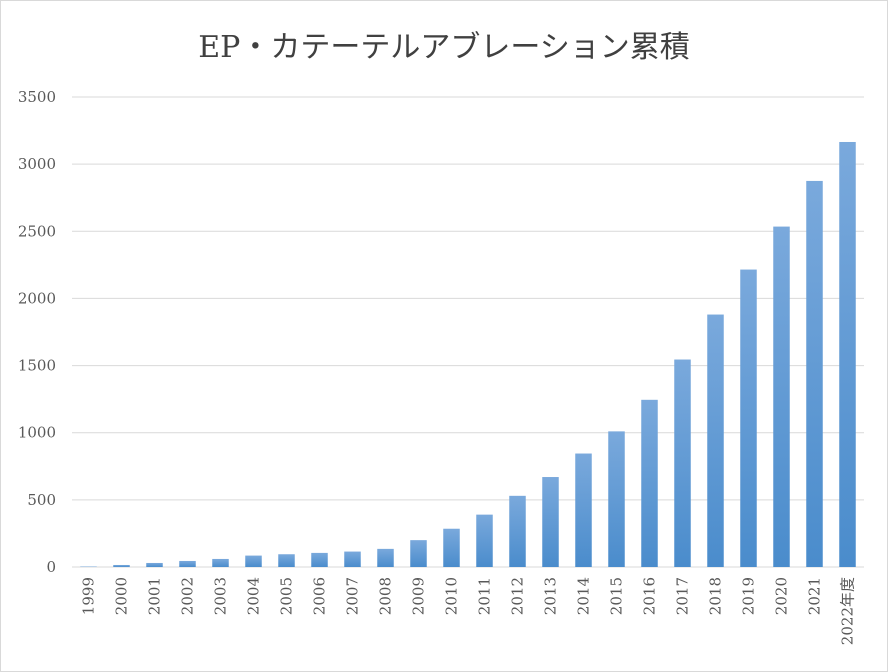 The image size is (888, 672). What do you see at coordinates (583, 510) in the screenshot?
I see `bar-2014` at bounding box center [583, 510].